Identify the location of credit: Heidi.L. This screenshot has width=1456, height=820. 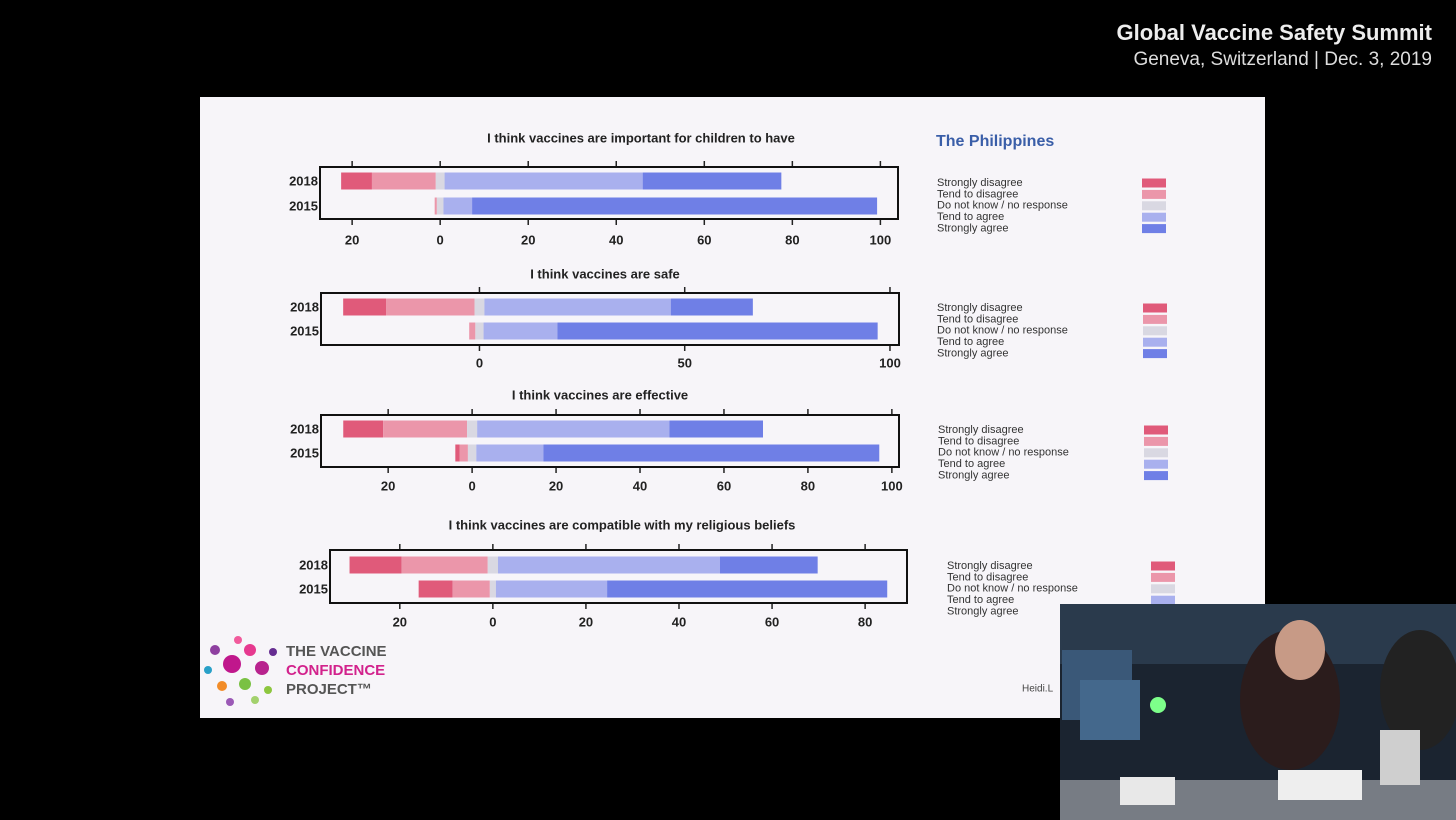
(1038, 689).